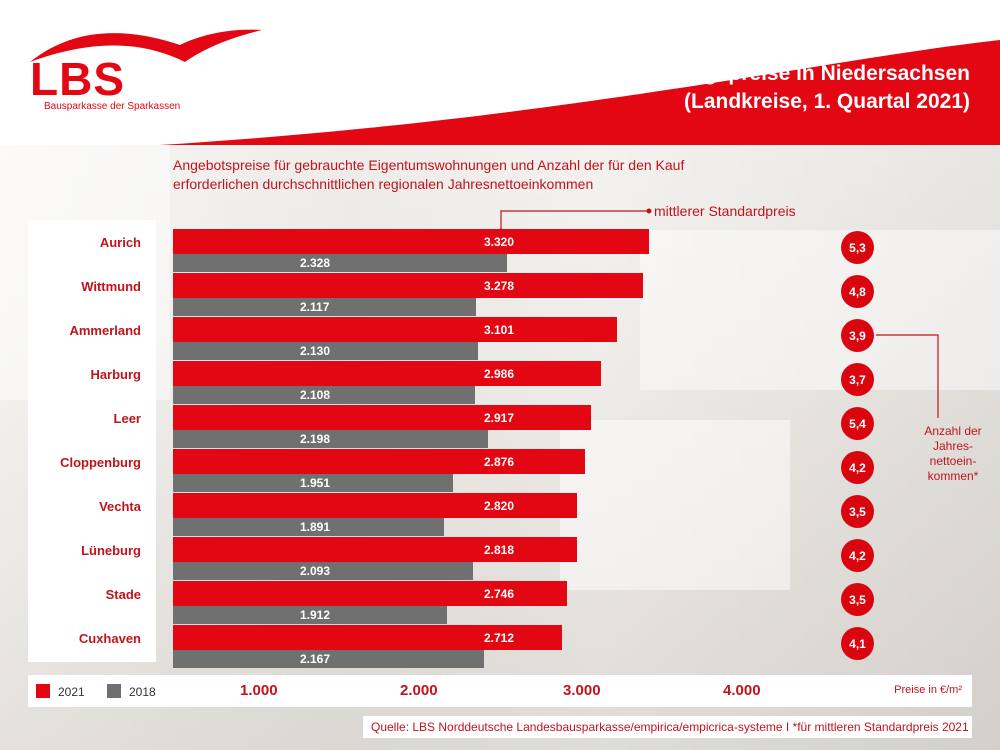  I want to click on background-sofa, so click(675, 505).